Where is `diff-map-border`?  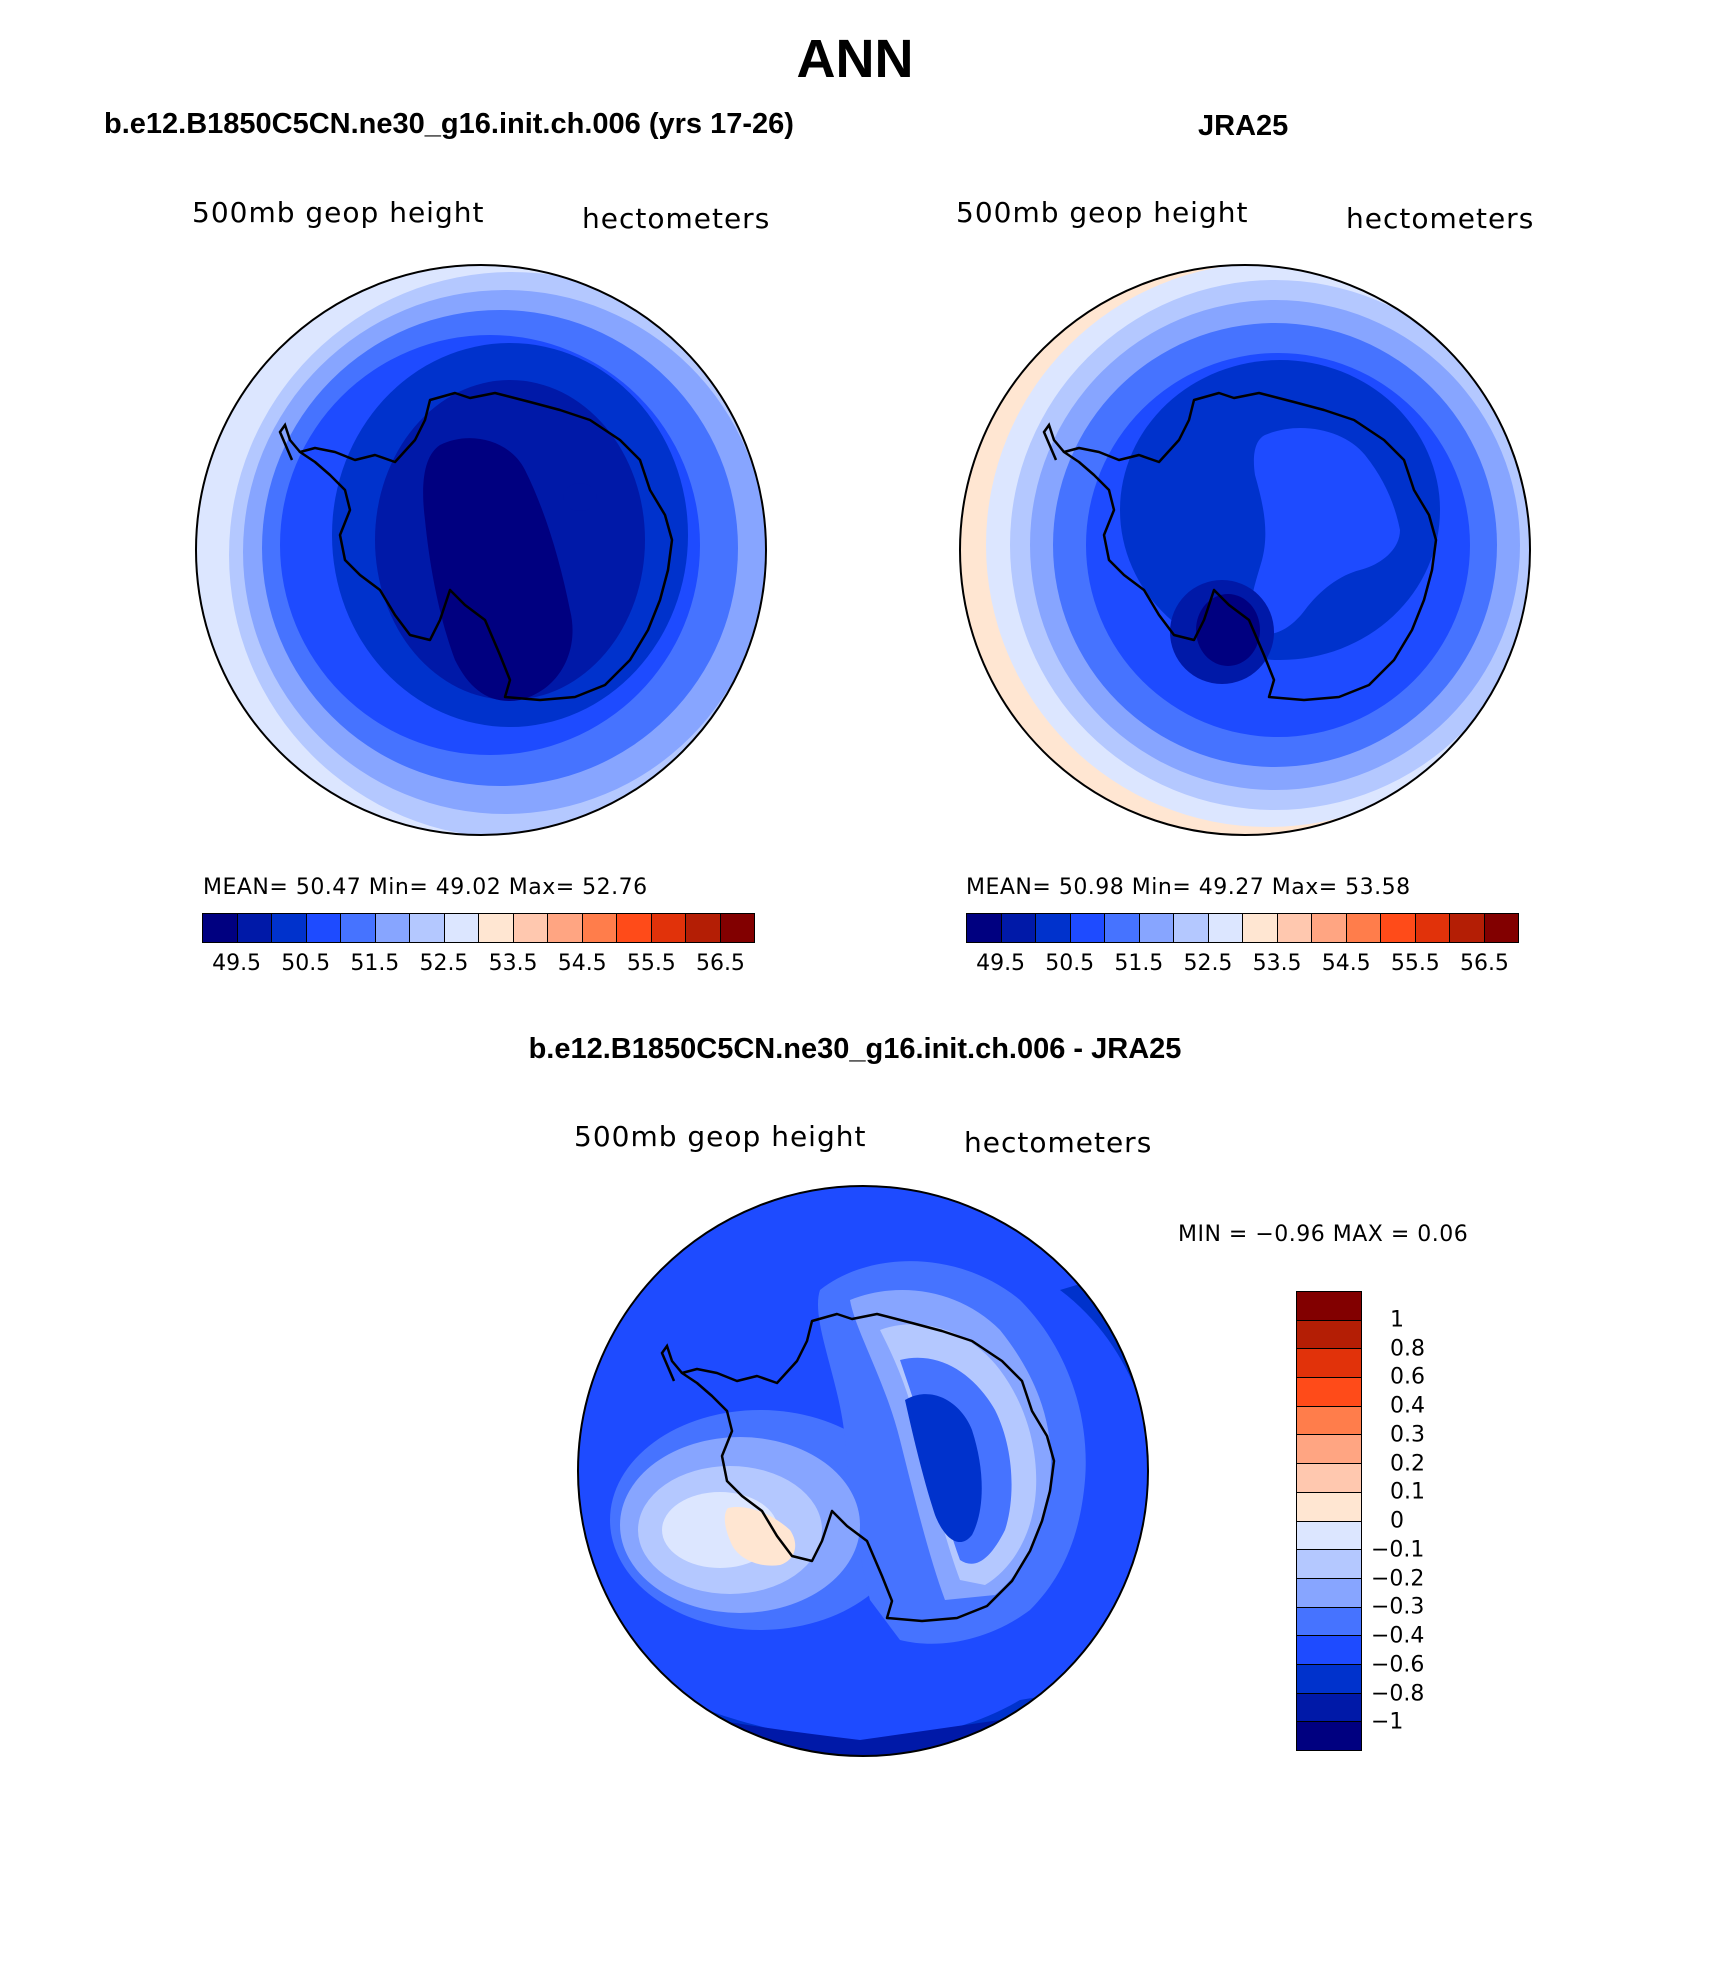 diff-map-border is located at coordinates (863, 1471).